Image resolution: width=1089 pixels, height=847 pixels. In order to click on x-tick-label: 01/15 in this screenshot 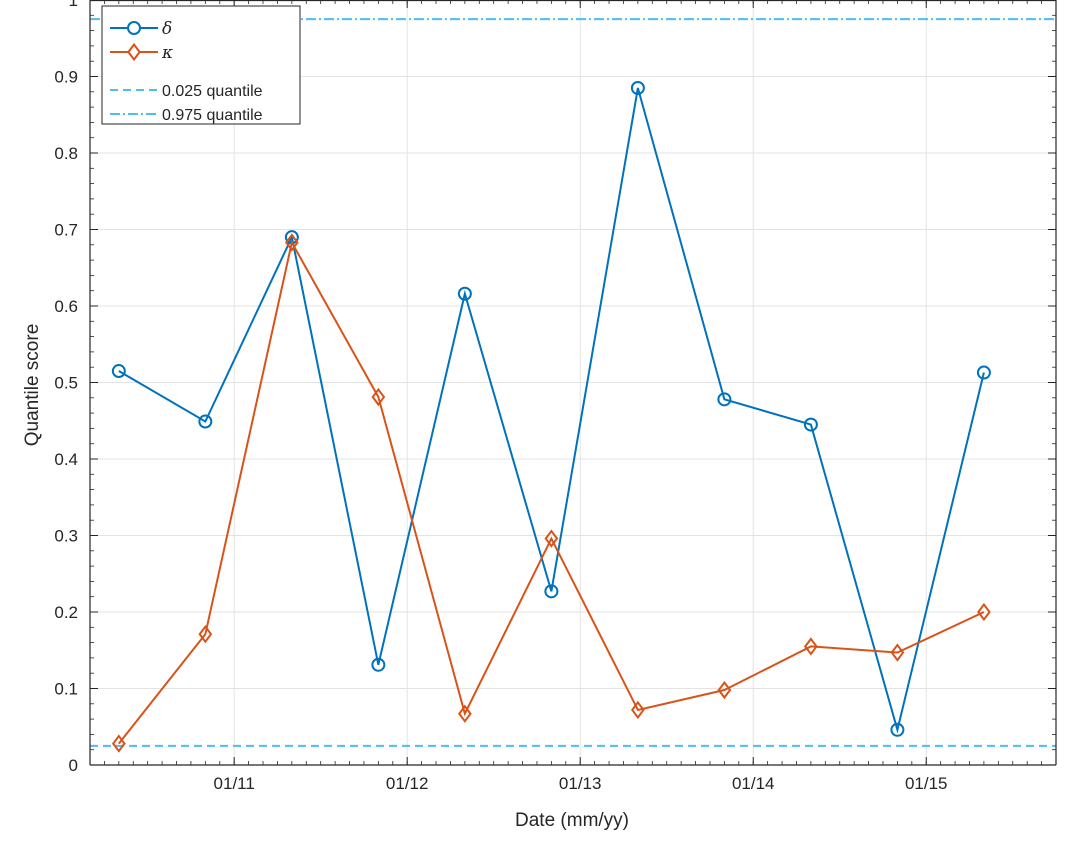, I will do `click(926, 783)`.